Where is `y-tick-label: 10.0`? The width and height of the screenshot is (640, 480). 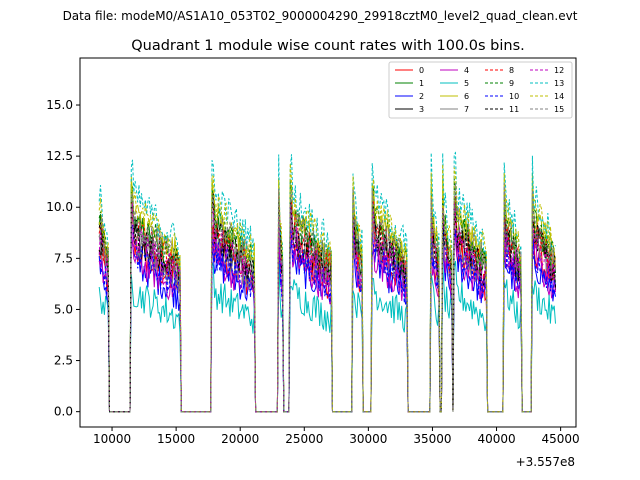 y-tick-label: 10.0 is located at coordinates (59, 207).